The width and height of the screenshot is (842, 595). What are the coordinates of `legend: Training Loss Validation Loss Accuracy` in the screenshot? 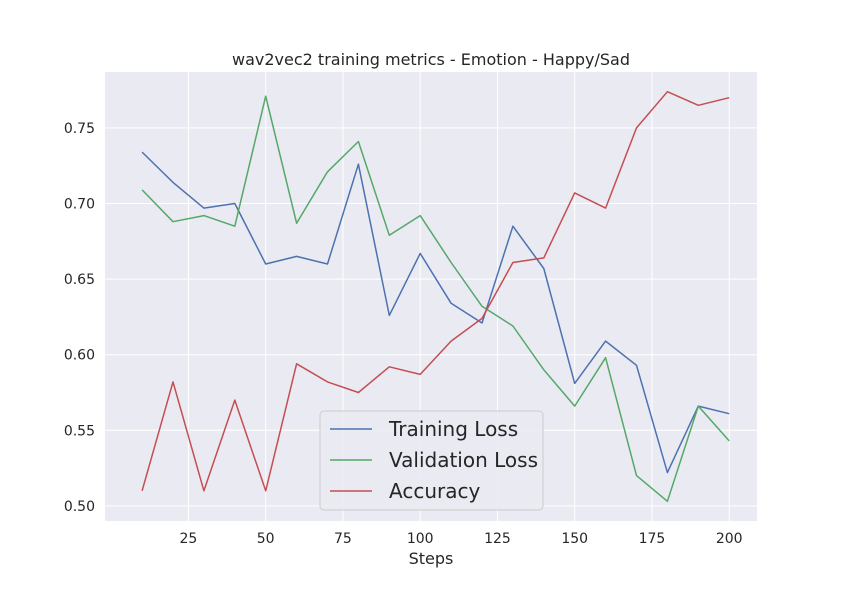 It's located at (431, 460).